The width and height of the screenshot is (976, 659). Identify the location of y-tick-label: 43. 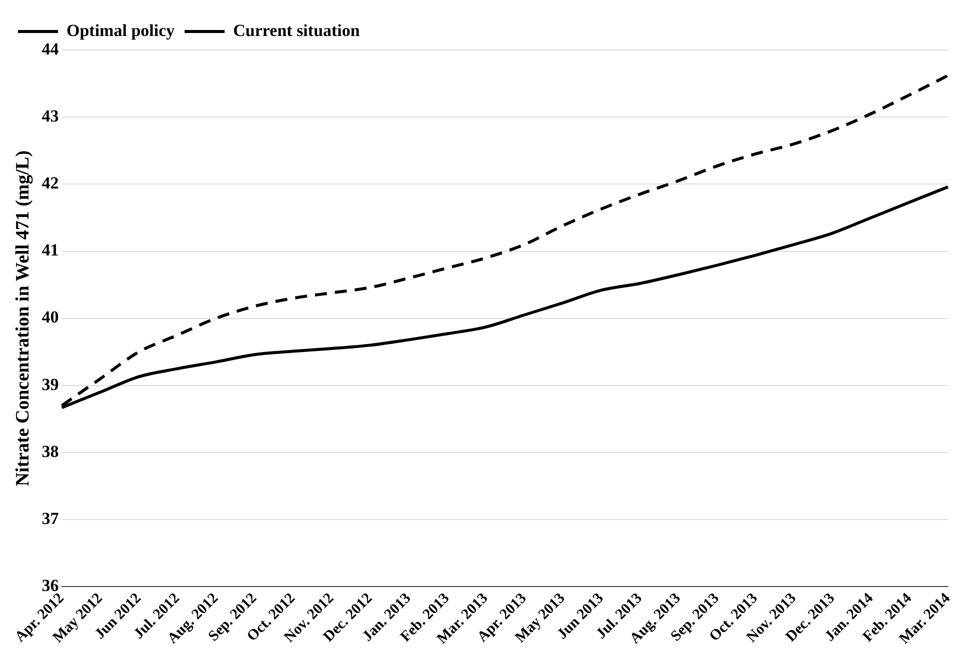
(50, 116).